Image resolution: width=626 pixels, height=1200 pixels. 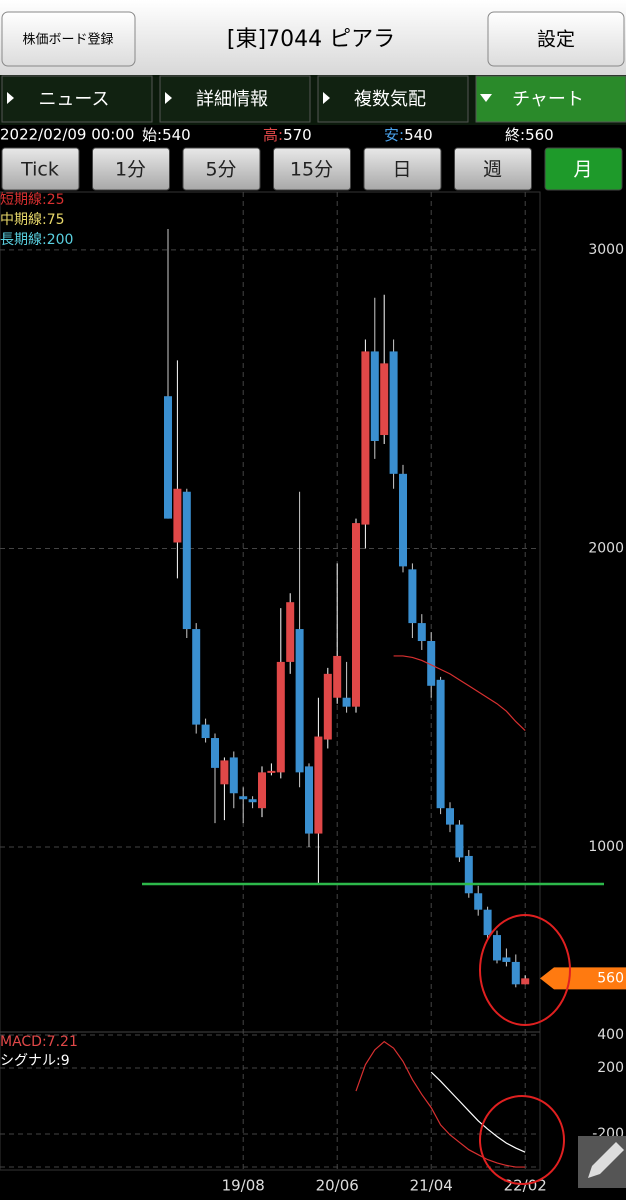 I want to click on ohlc-label: 始:, so click(x=152, y=135).